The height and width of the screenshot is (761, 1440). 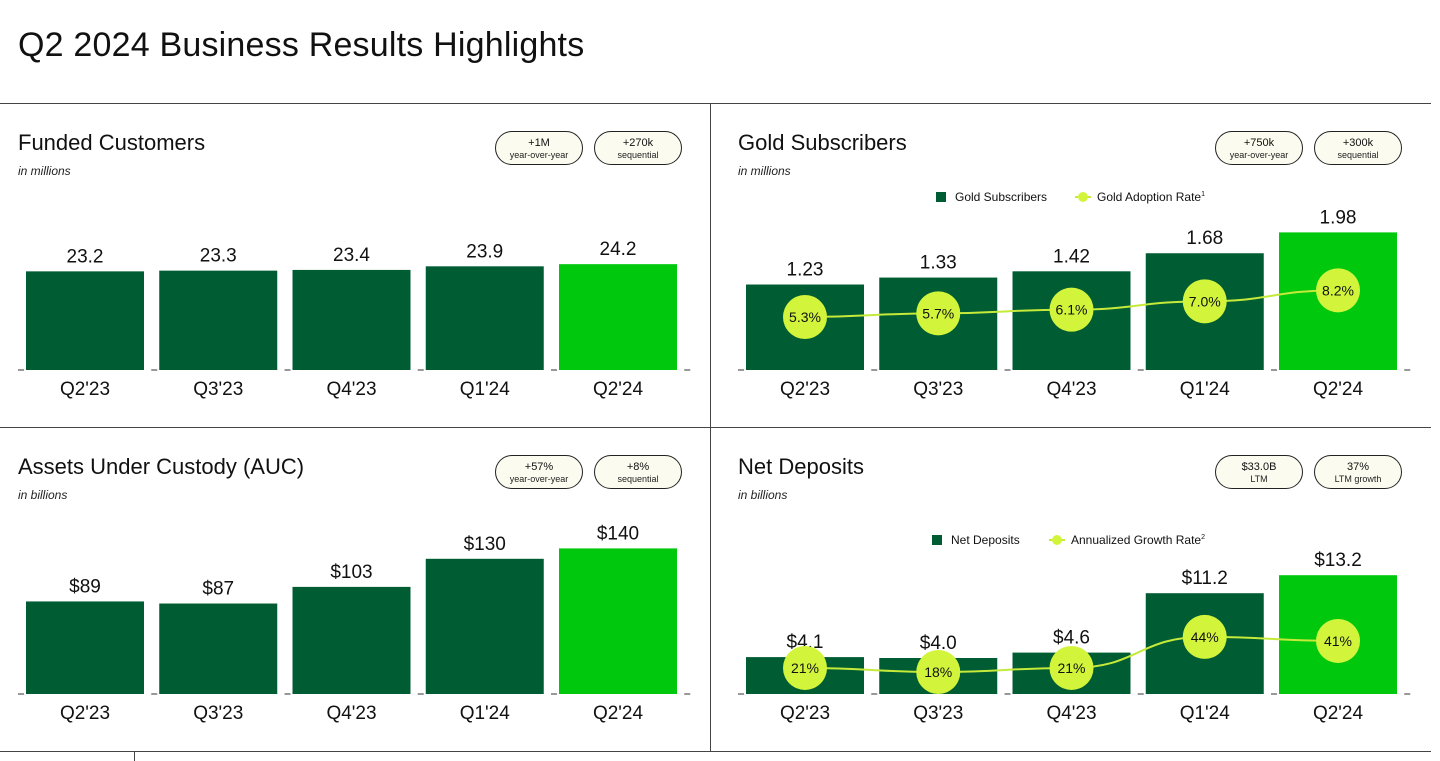 What do you see at coordinates (301, 45) in the screenshot?
I see `page-title: Q2 2024 Business Results Highlights` at bounding box center [301, 45].